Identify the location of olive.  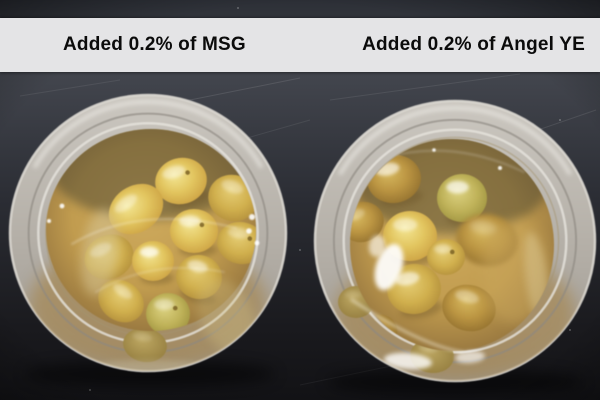
(446, 257).